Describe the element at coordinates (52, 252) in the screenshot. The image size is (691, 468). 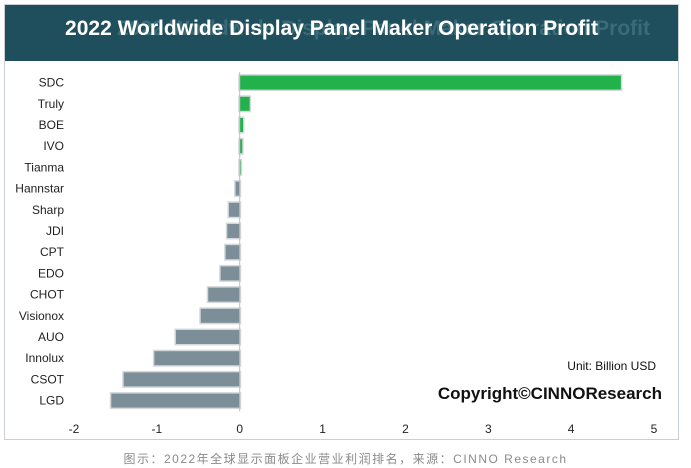
I see `category-label-cpt: CPT` at that location.